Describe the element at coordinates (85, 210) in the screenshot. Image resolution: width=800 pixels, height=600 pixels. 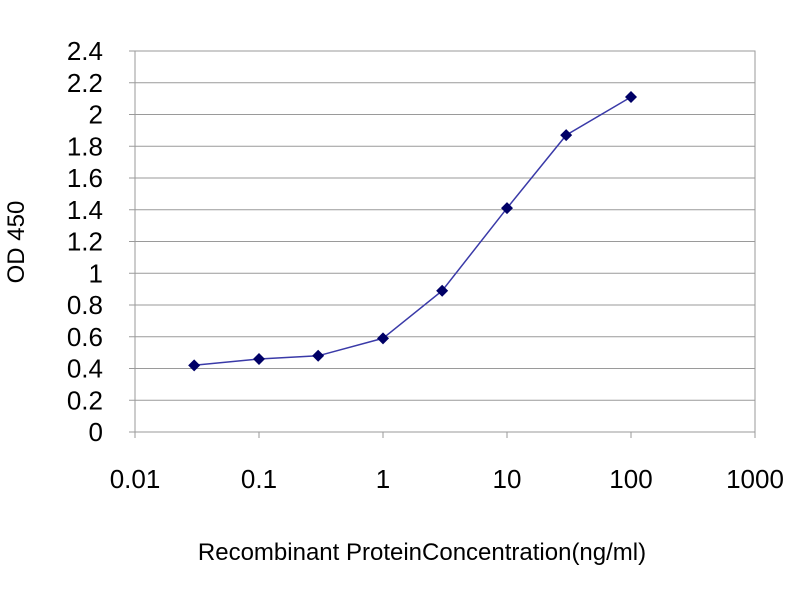
I see `y-tick-label: 1.4` at that location.